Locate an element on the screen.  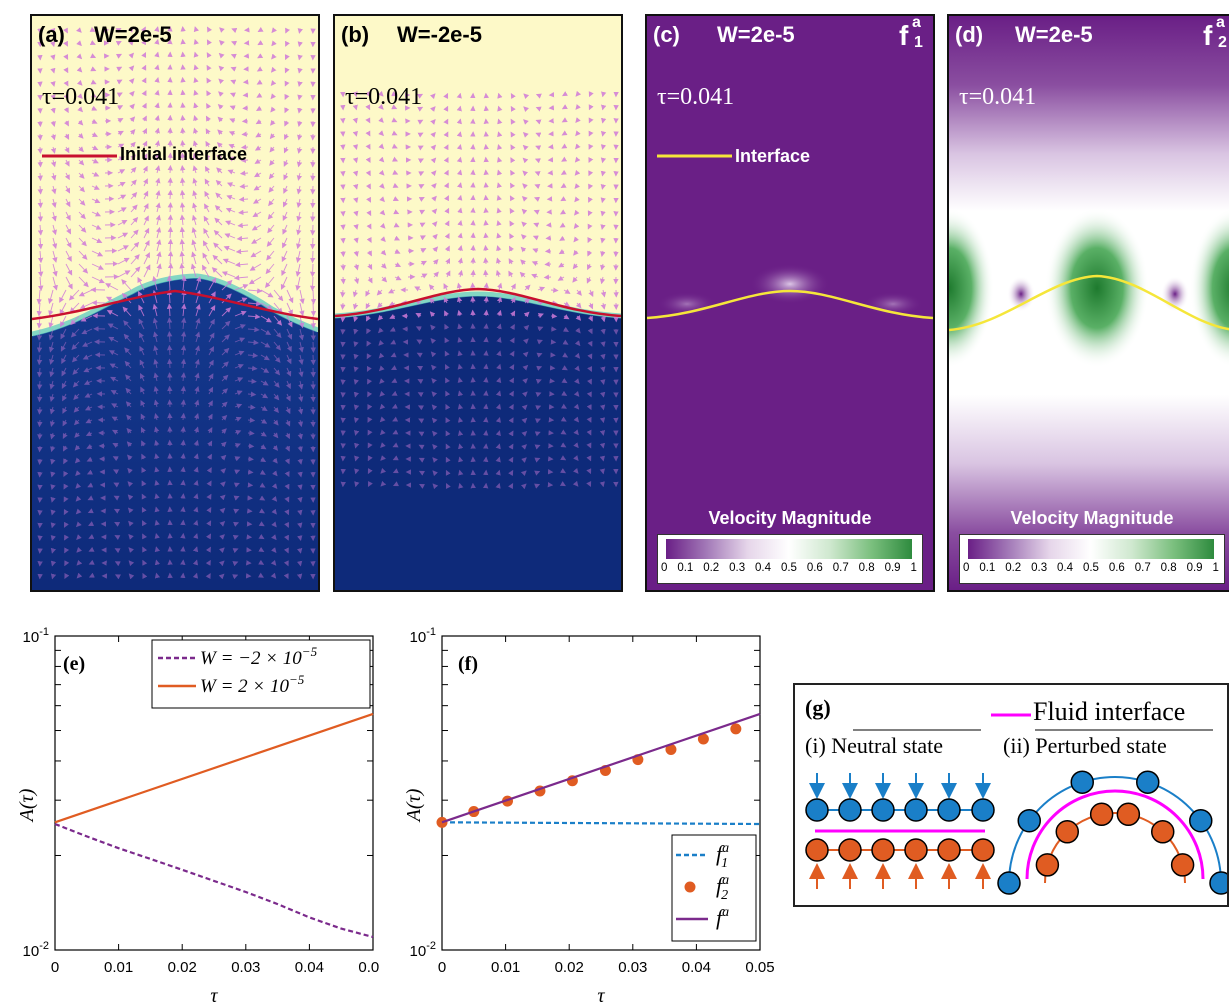
x-tick-label: 0.04 is located at coordinates (309, 967).